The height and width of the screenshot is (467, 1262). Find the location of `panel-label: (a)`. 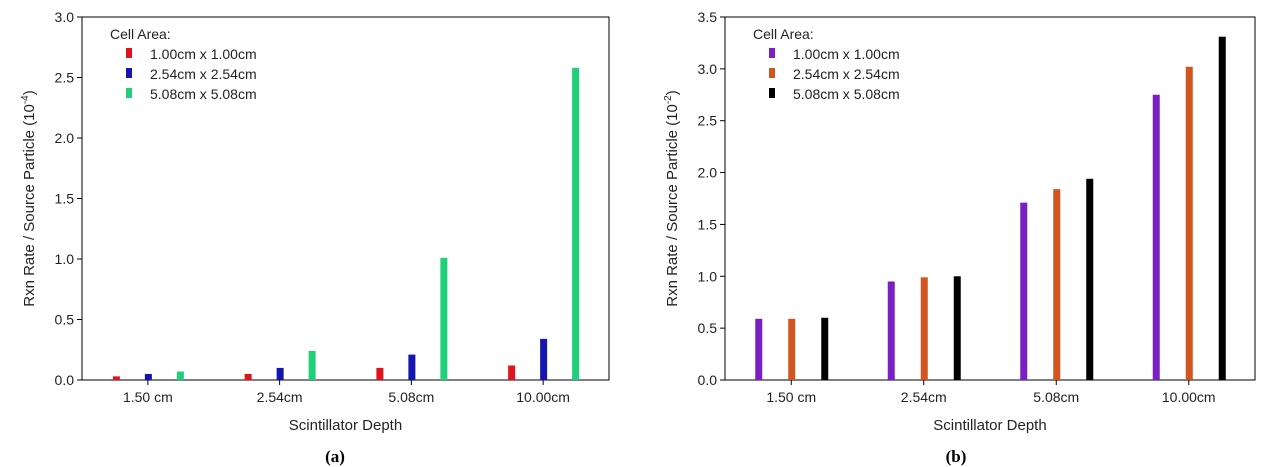

panel-label: (a) is located at coordinates (335, 456).